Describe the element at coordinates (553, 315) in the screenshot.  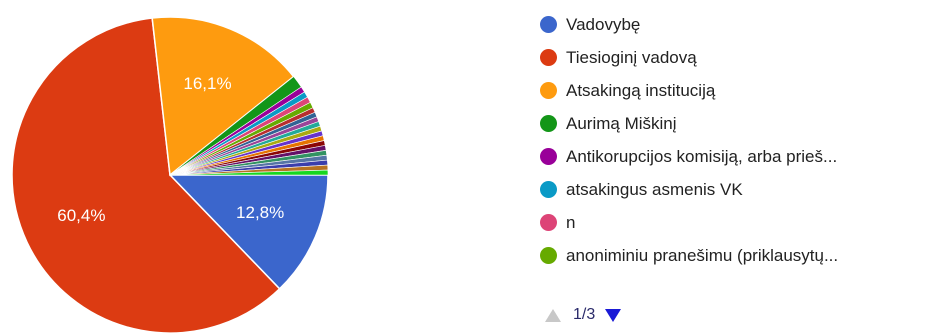
I see `triangle-up-icon` at that location.